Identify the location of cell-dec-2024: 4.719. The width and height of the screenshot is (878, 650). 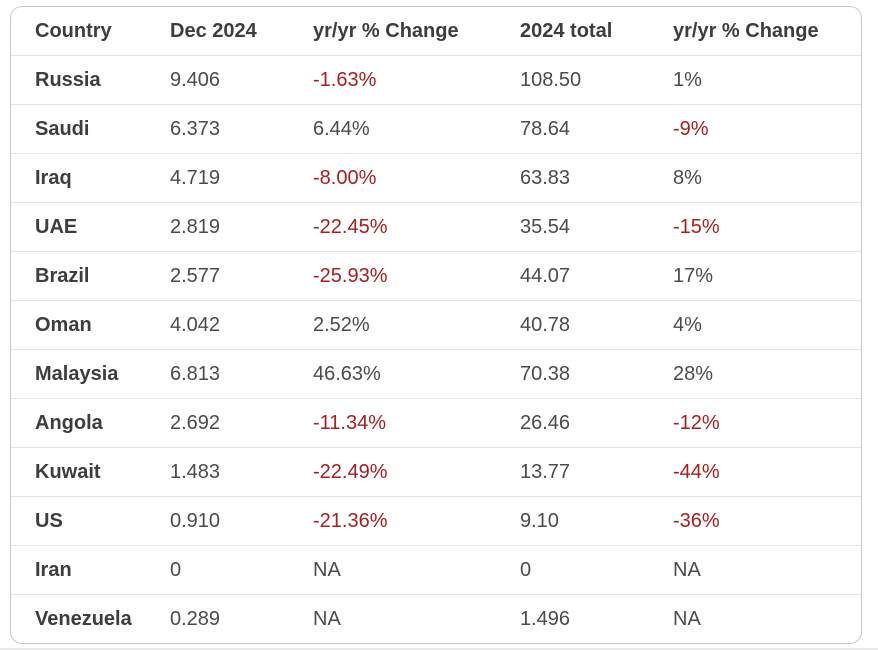
(241, 178).